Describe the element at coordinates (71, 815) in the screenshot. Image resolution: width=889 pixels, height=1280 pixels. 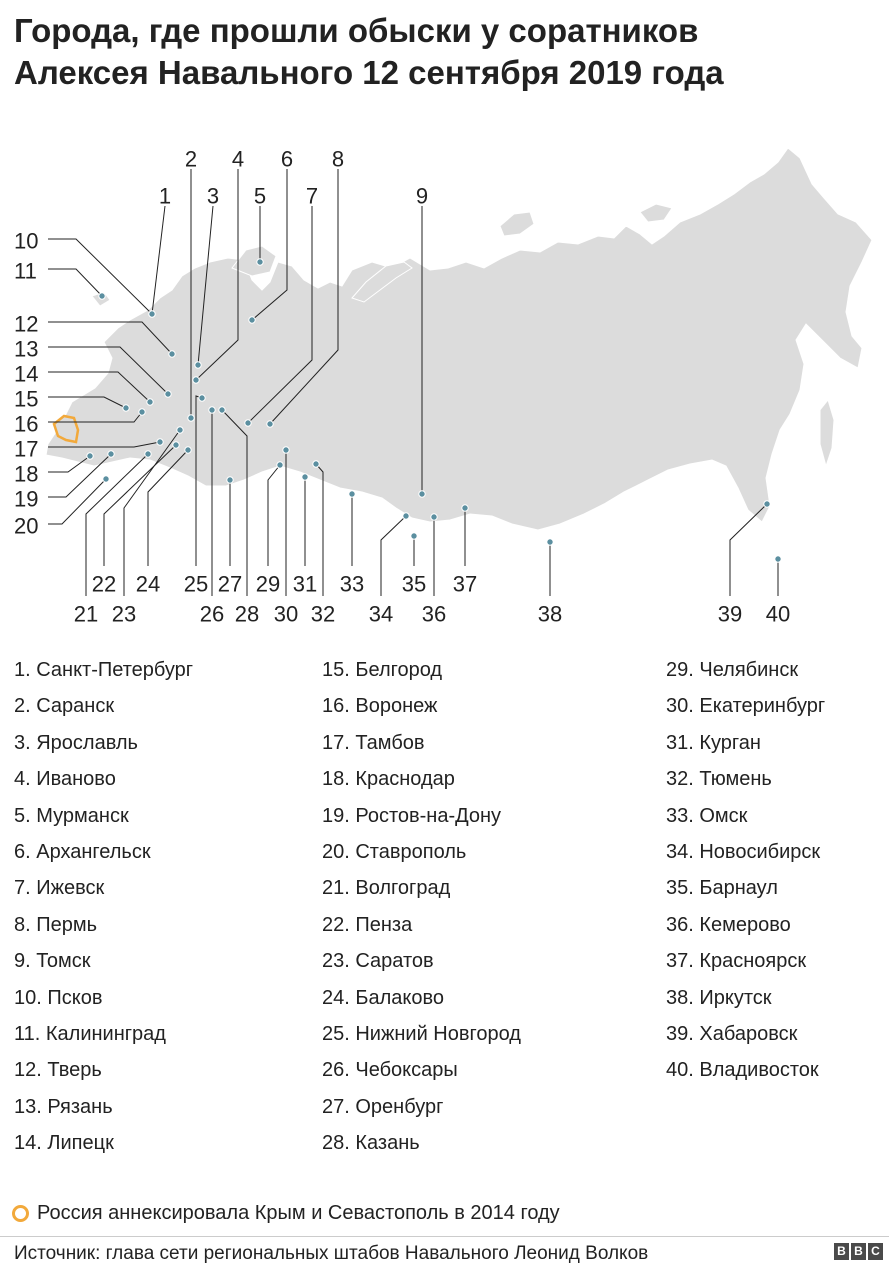
I see `city-list-item: 5. Мурманск` at that location.